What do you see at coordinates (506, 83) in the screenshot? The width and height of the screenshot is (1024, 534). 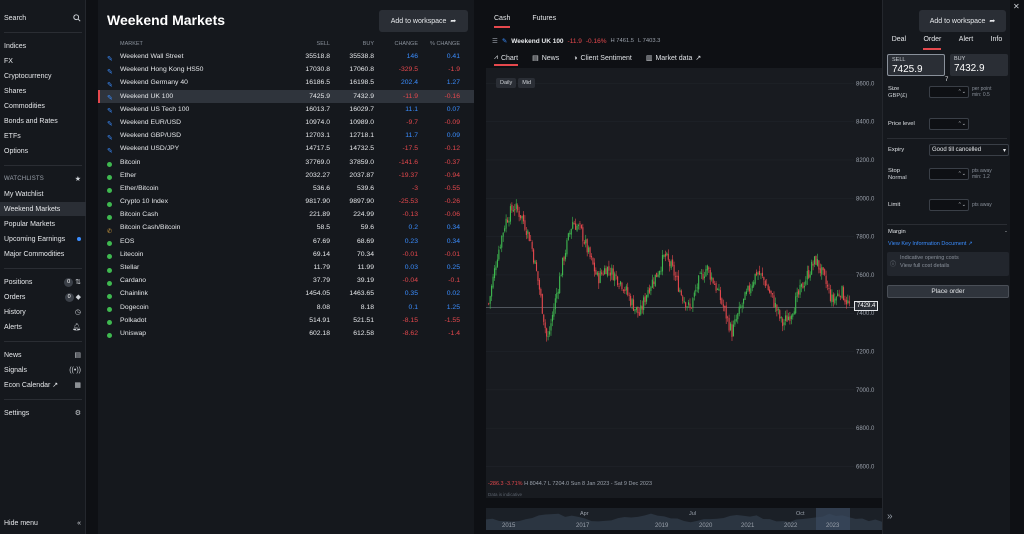 I see `daily-button: Daily` at bounding box center [506, 83].